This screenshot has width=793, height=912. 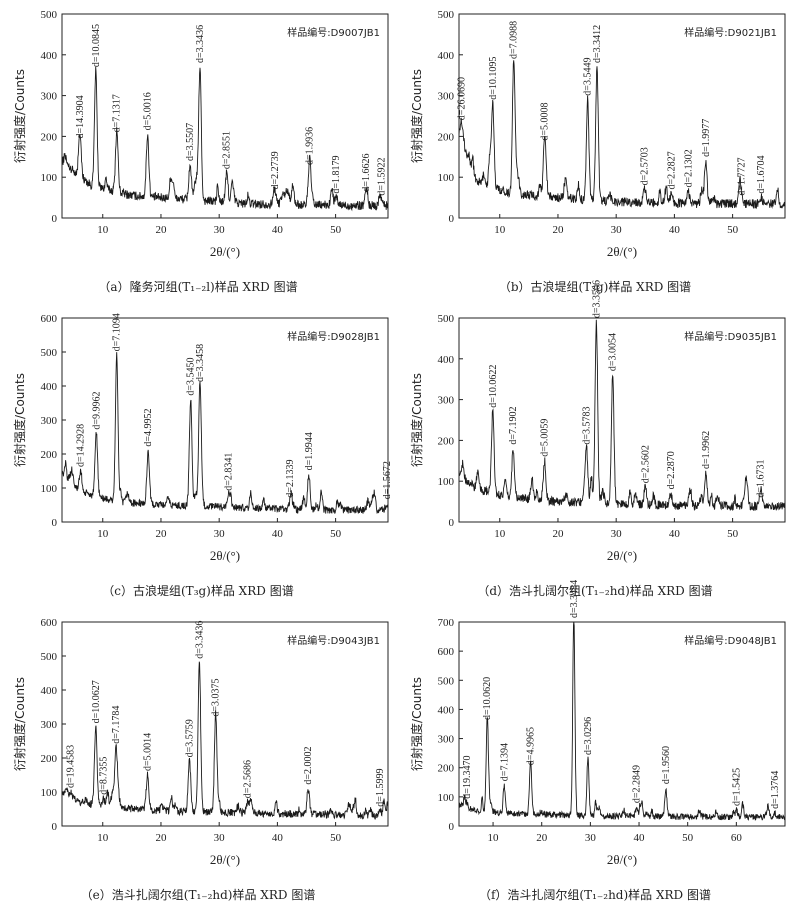 I want to click on peak-d-label: d=2.2870, so click(x=671, y=470).